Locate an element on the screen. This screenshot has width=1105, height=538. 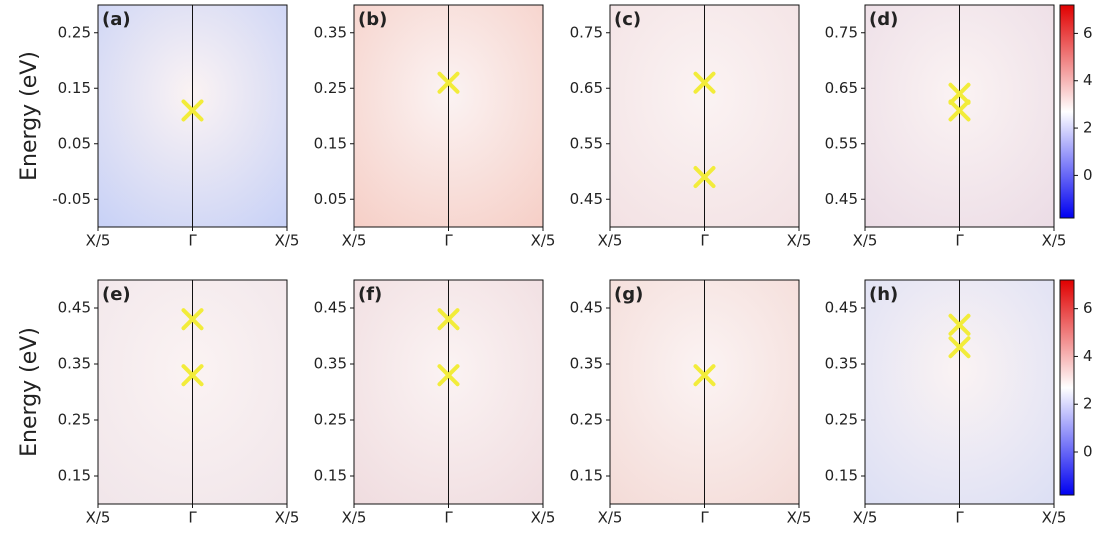
panel-label: (b) is located at coordinates (372, 19).